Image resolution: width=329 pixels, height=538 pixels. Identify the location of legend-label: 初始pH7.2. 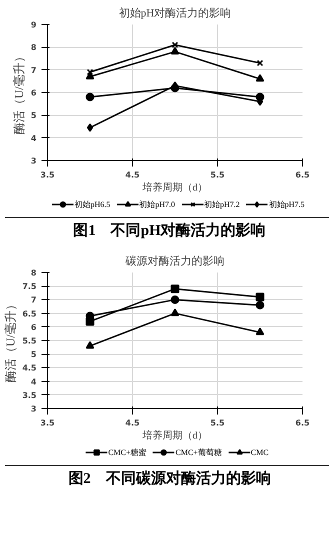
(222, 204).